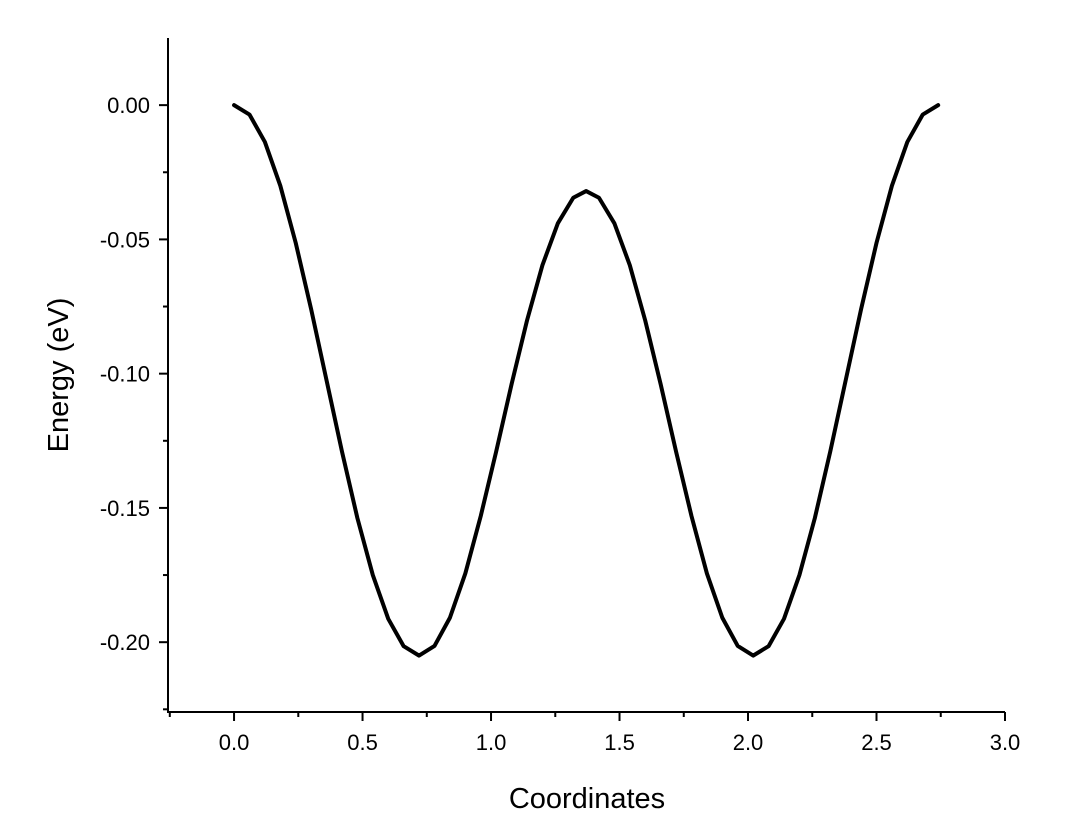 The width and height of the screenshot is (1080, 835). I want to click on x-tick-label: 1.5, so click(619, 742).